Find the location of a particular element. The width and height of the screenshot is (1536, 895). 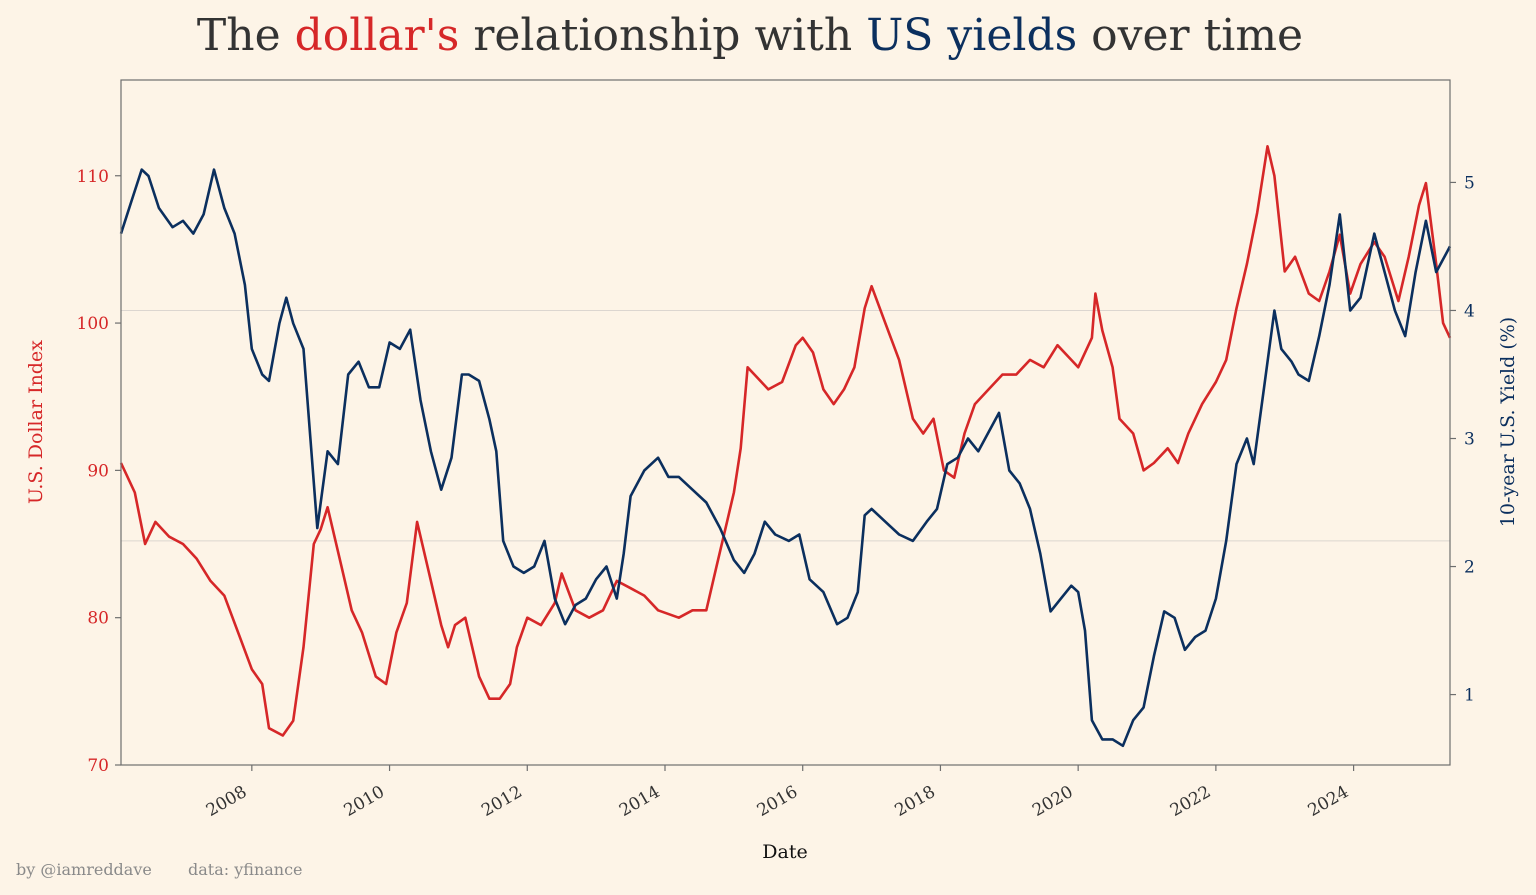

x-axis: 2008 2010 2012 2014 2016 2018 2020 2022 2024 is located at coordinates (779, 793).